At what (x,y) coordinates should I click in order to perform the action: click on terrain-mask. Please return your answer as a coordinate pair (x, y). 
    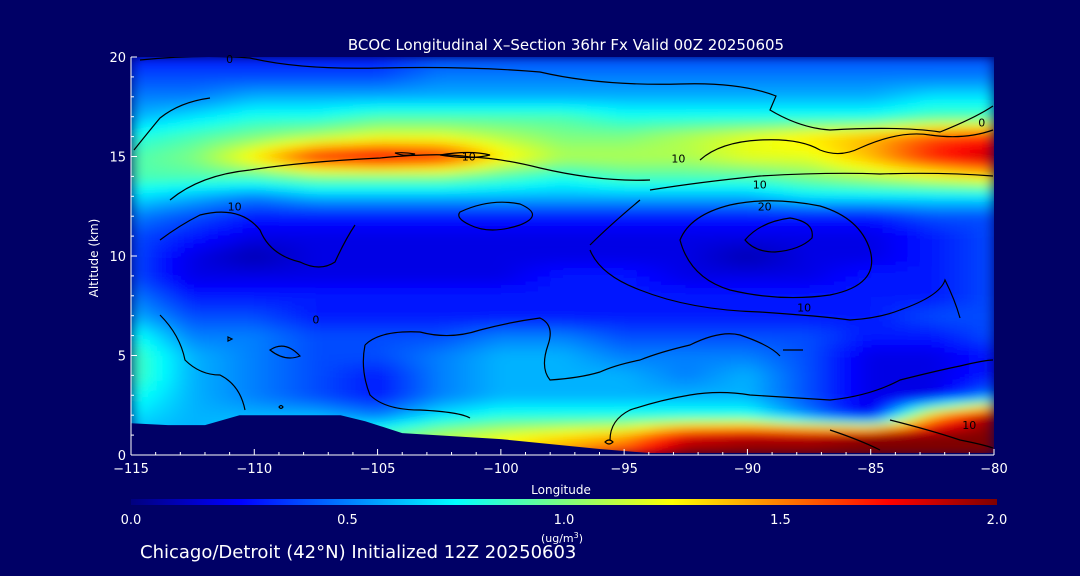
    Looking at the image, I should click on (562, 435).